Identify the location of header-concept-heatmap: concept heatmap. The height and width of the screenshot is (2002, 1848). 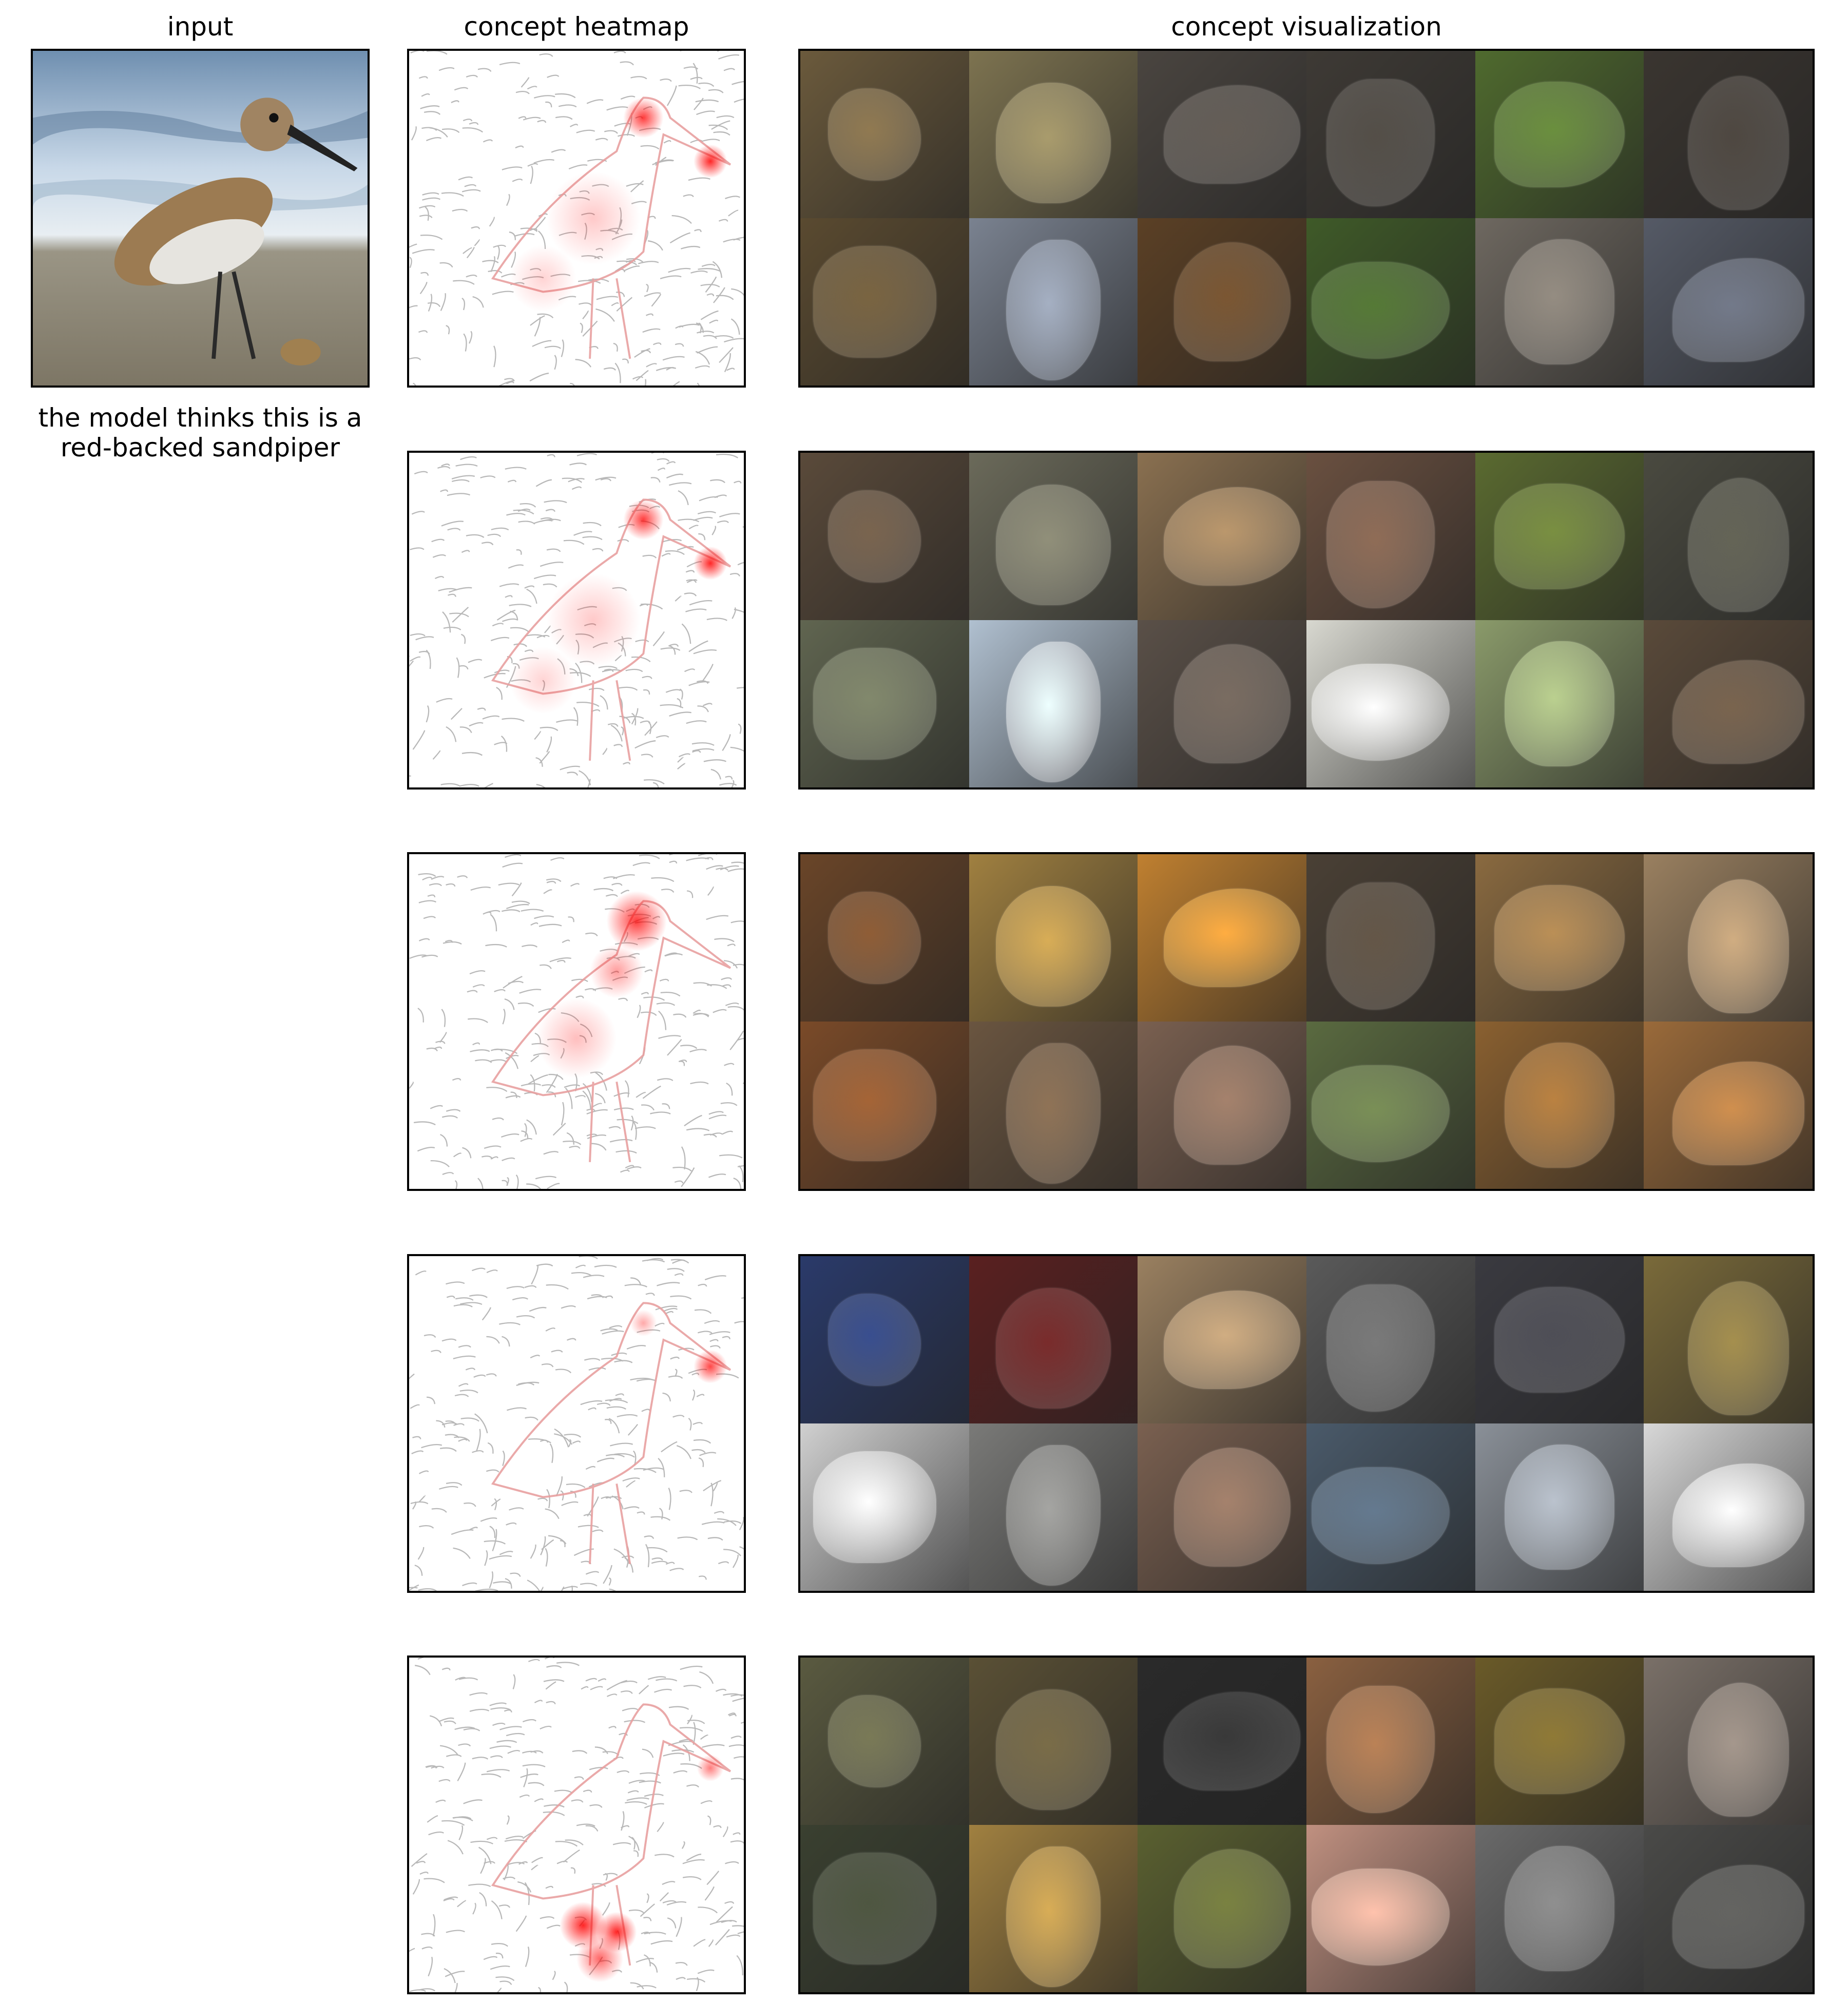
(576, 27).